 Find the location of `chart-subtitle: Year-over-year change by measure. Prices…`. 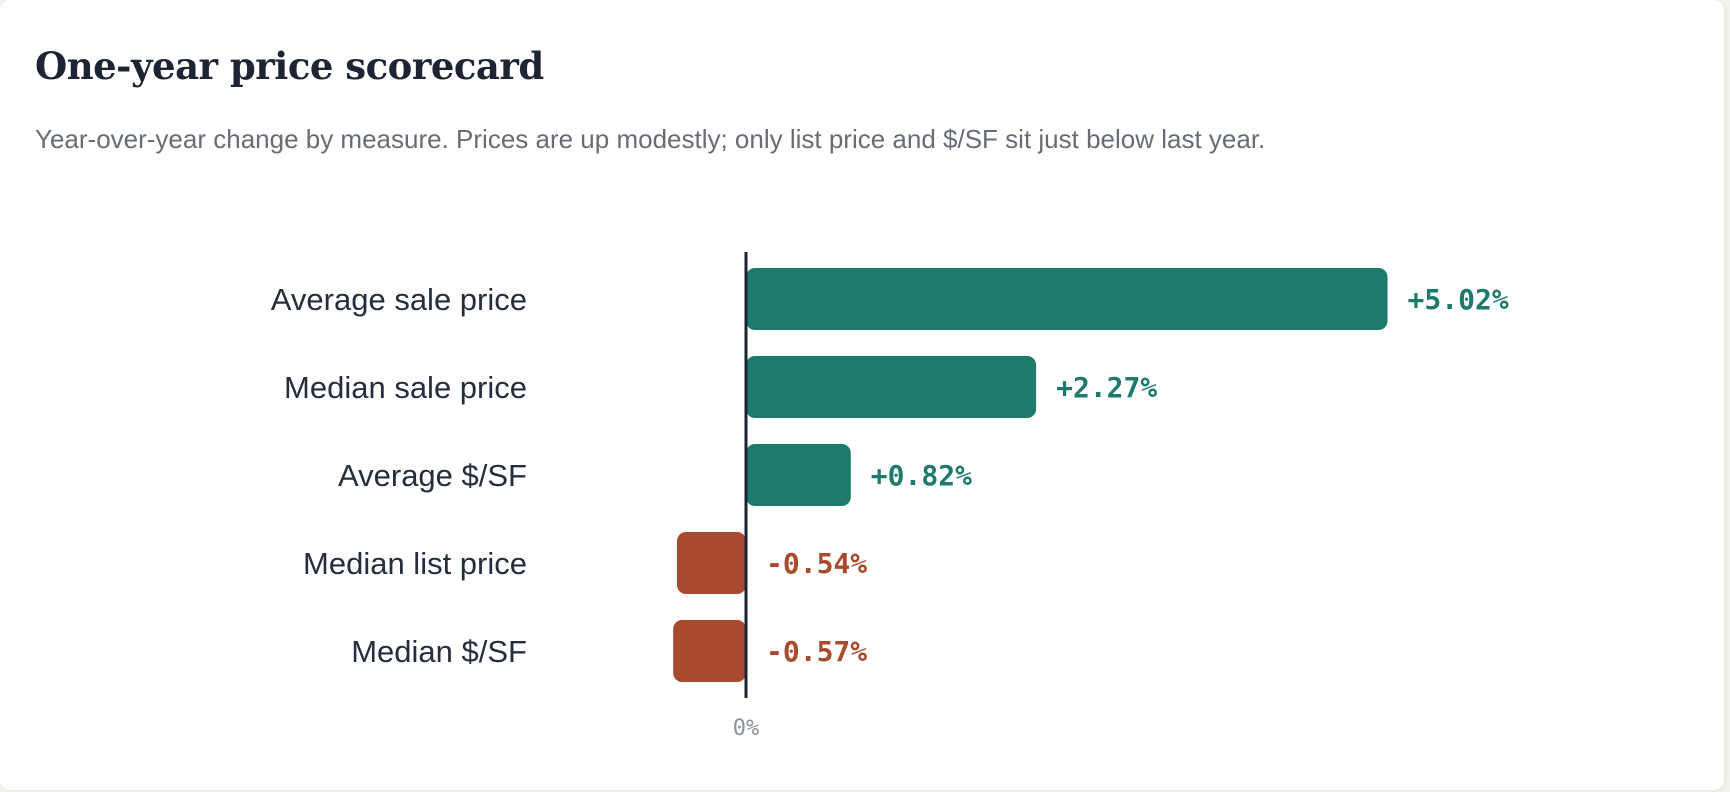

chart-subtitle: Year-over-year change by measure. Prices… is located at coordinates (650, 139).